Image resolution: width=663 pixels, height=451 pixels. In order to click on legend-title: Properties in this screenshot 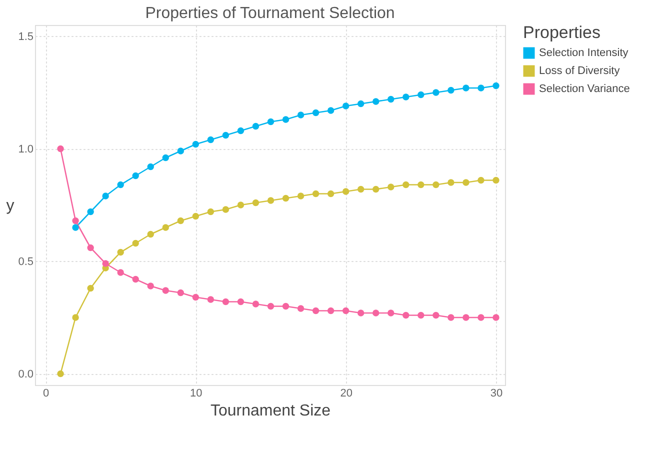, I will do `click(561, 32)`.